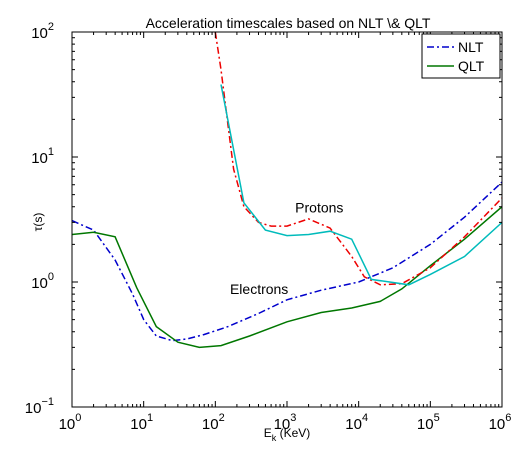 The height and width of the screenshot is (449, 530). I want to click on y-axis-label: τ(s), so click(38, 222).